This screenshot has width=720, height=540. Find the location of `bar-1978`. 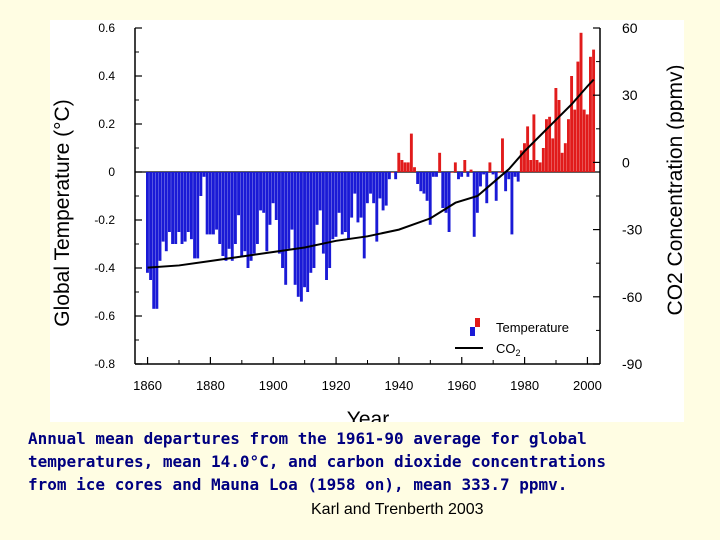

bar-1978 is located at coordinates (518, 177).